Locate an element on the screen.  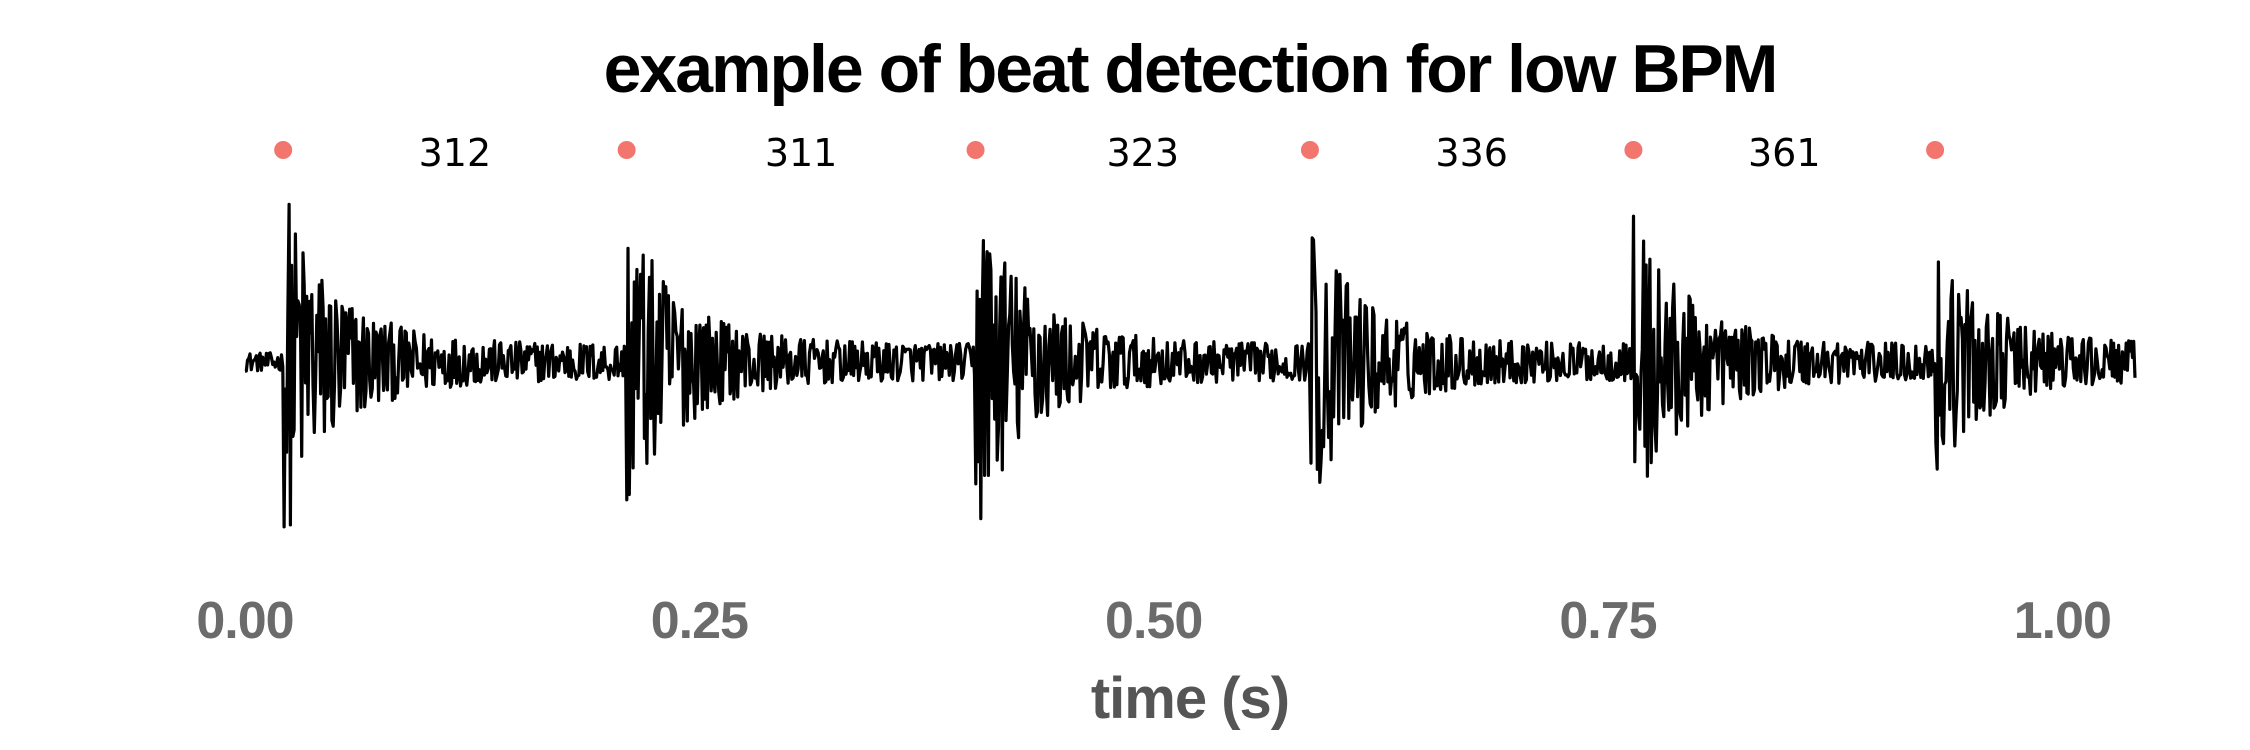
x-axis-tick-labels: 0.00 0.25 0.50 0.75 1.00 is located at coordinates (1154, 621).